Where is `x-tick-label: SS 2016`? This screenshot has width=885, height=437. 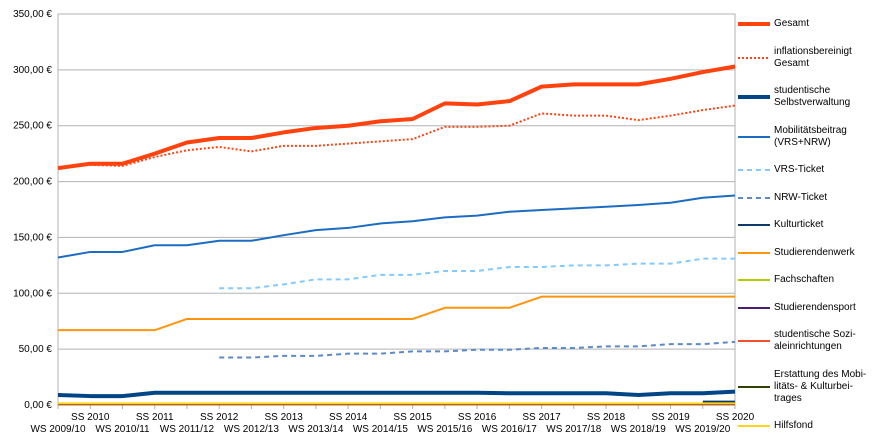 x-tick-label: SS 2016 is located at coordinates (477, 417).